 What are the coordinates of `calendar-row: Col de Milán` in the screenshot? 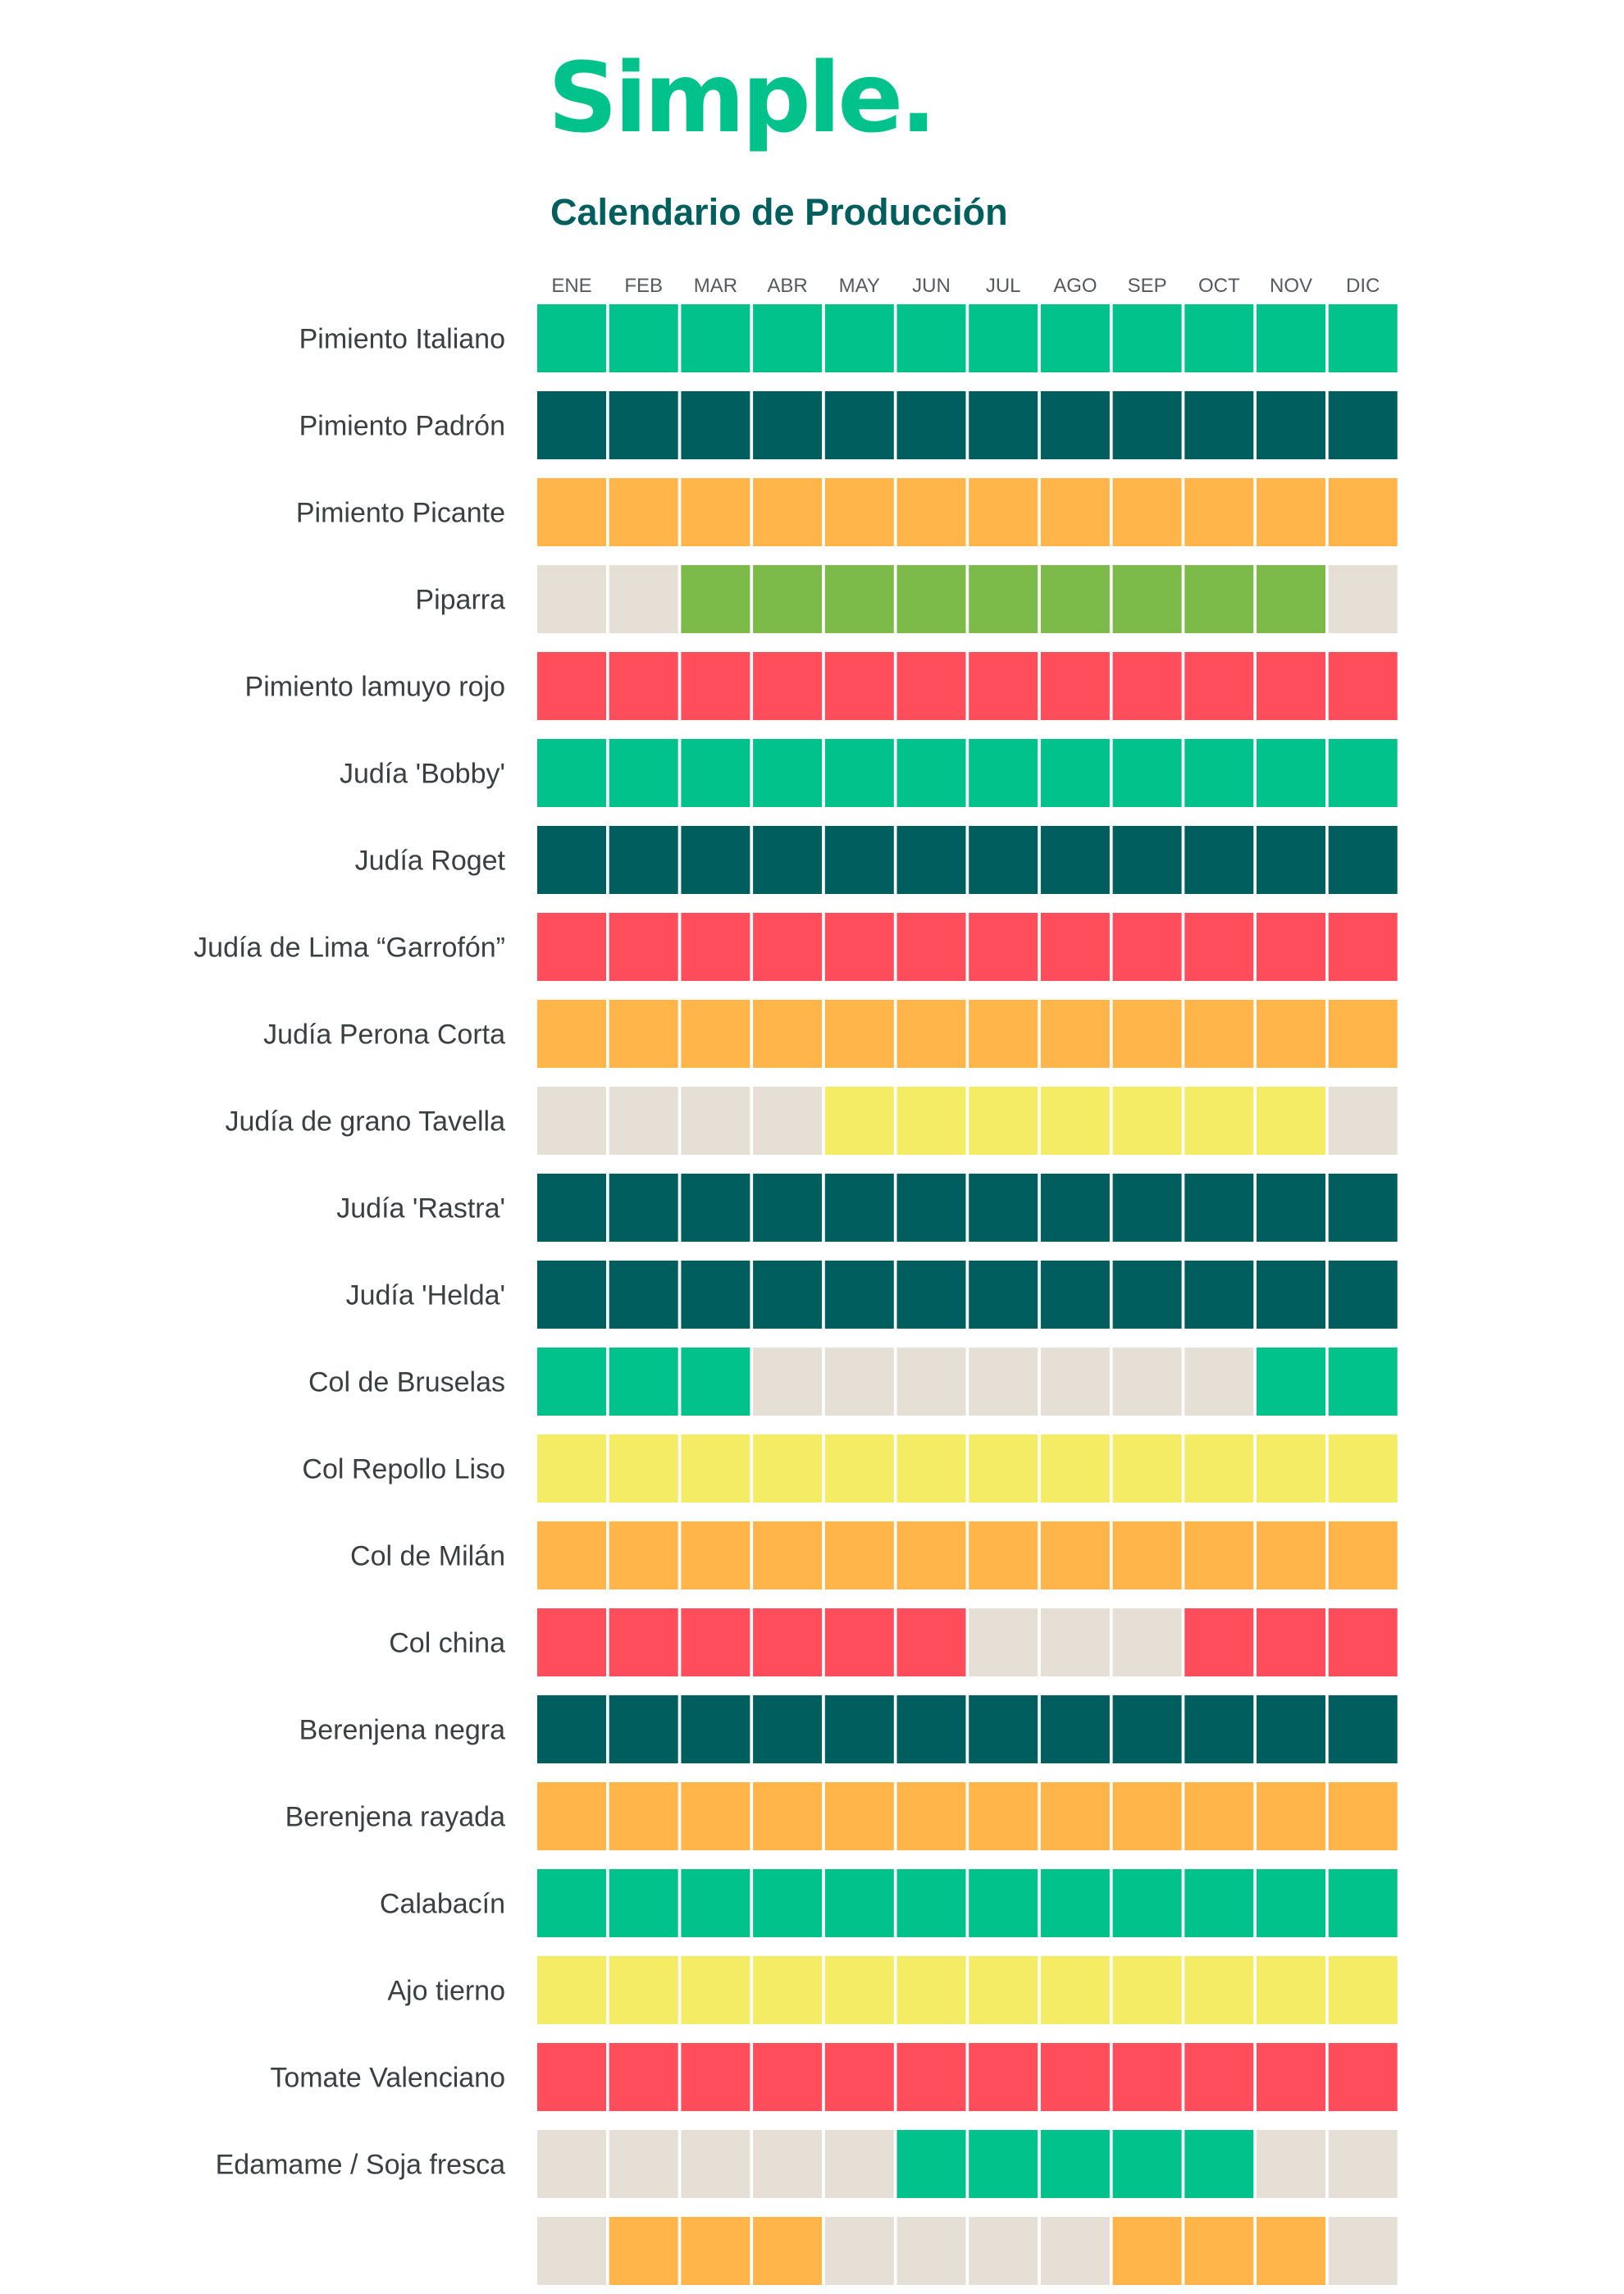 It's located at (874, 1555).